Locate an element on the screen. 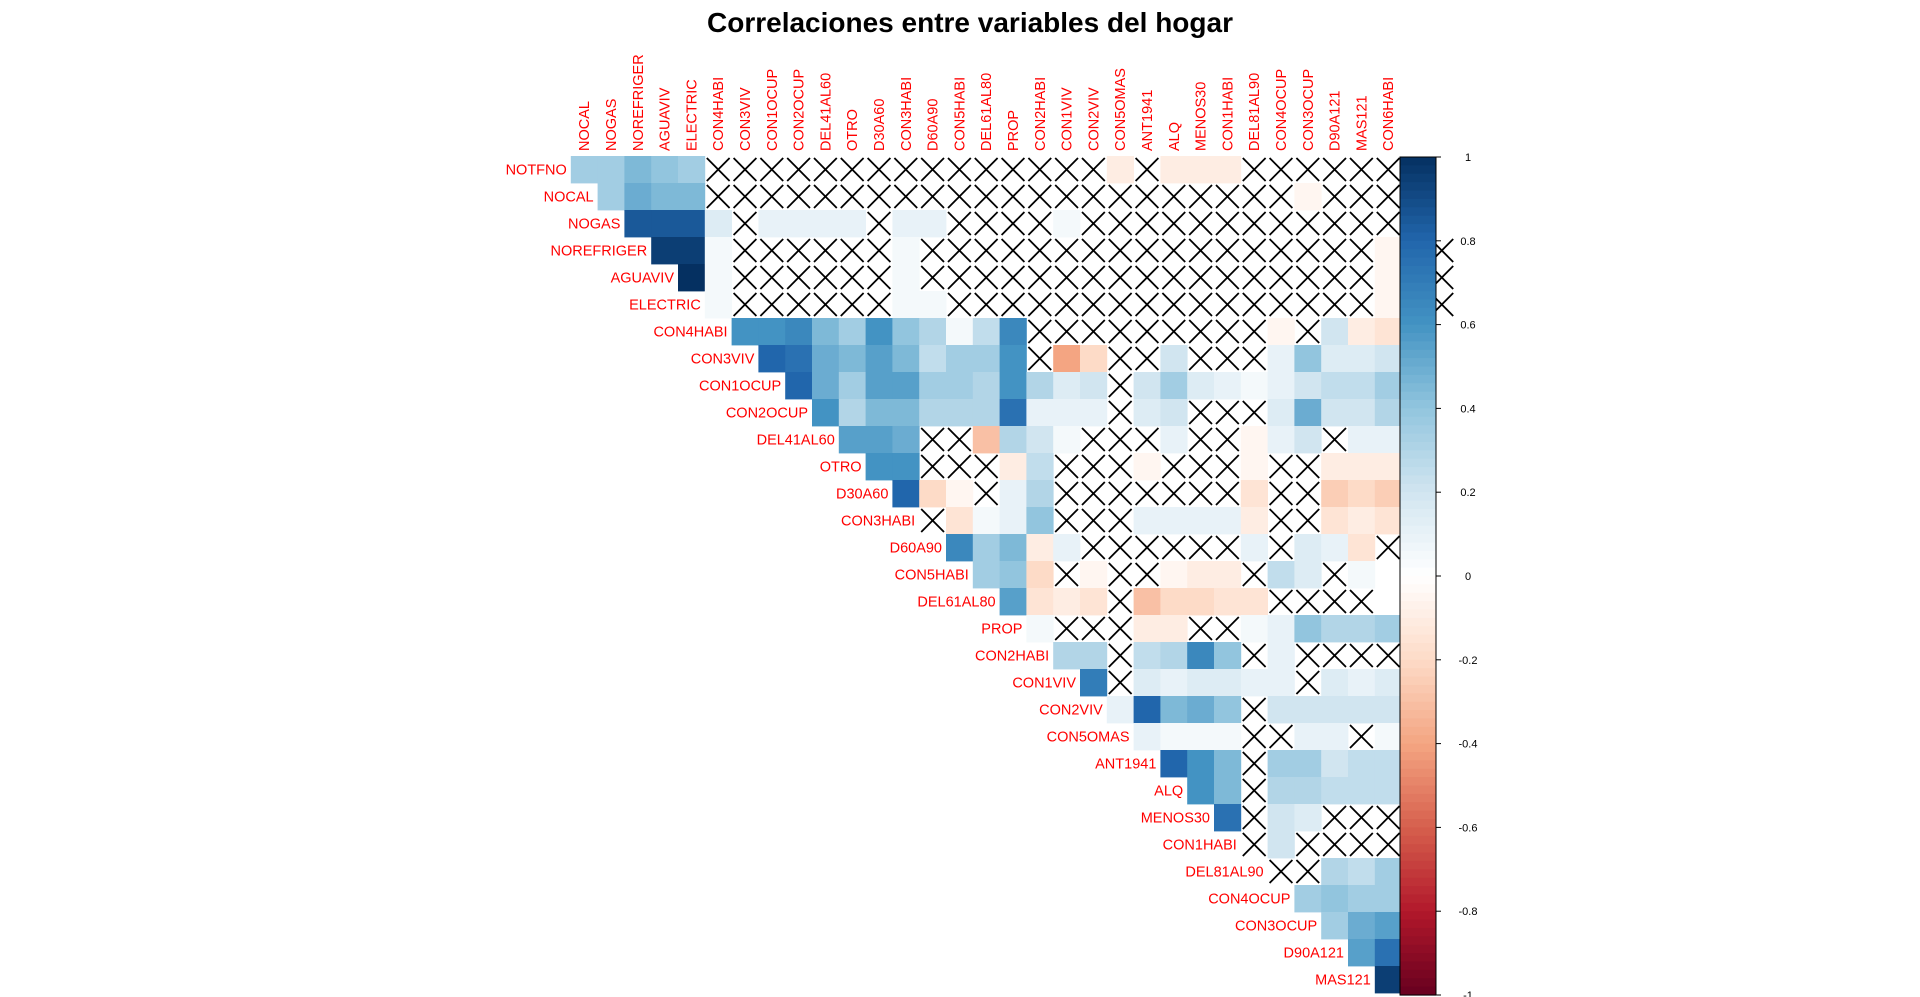 The height and width of the screenshot is (997, 1920). column-label: CON5OMAS is located at coordinates (1121, 109).